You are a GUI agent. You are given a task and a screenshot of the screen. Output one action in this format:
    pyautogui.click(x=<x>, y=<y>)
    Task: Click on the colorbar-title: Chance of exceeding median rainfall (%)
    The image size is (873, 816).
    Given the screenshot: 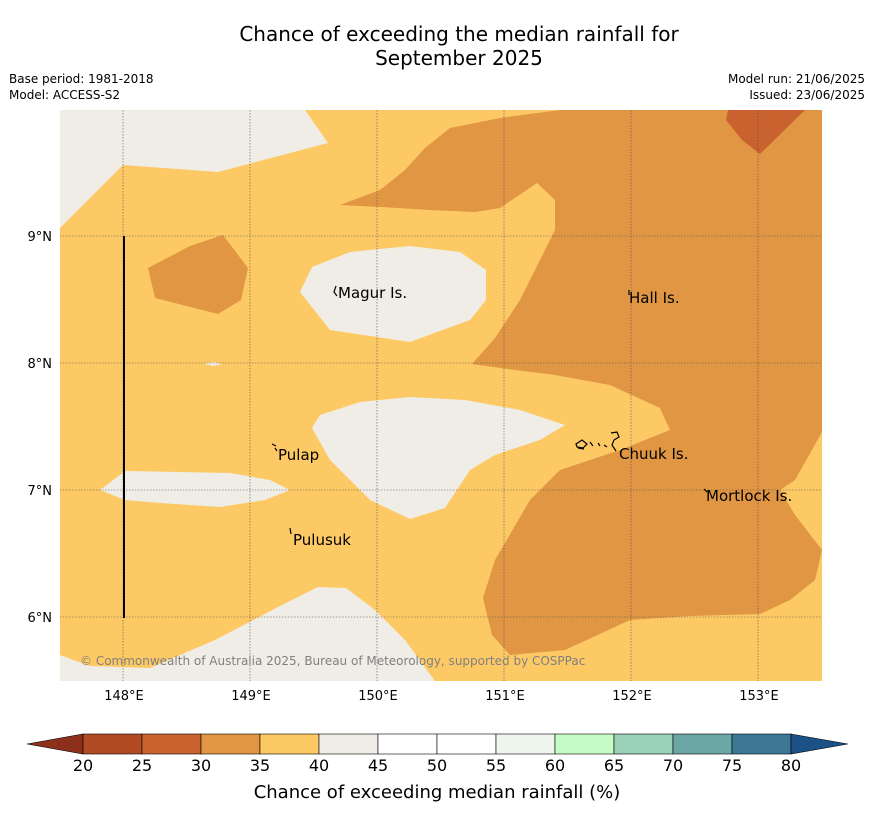 What is the action you would take?
    pyautogui.click(x=437, y=792)
    